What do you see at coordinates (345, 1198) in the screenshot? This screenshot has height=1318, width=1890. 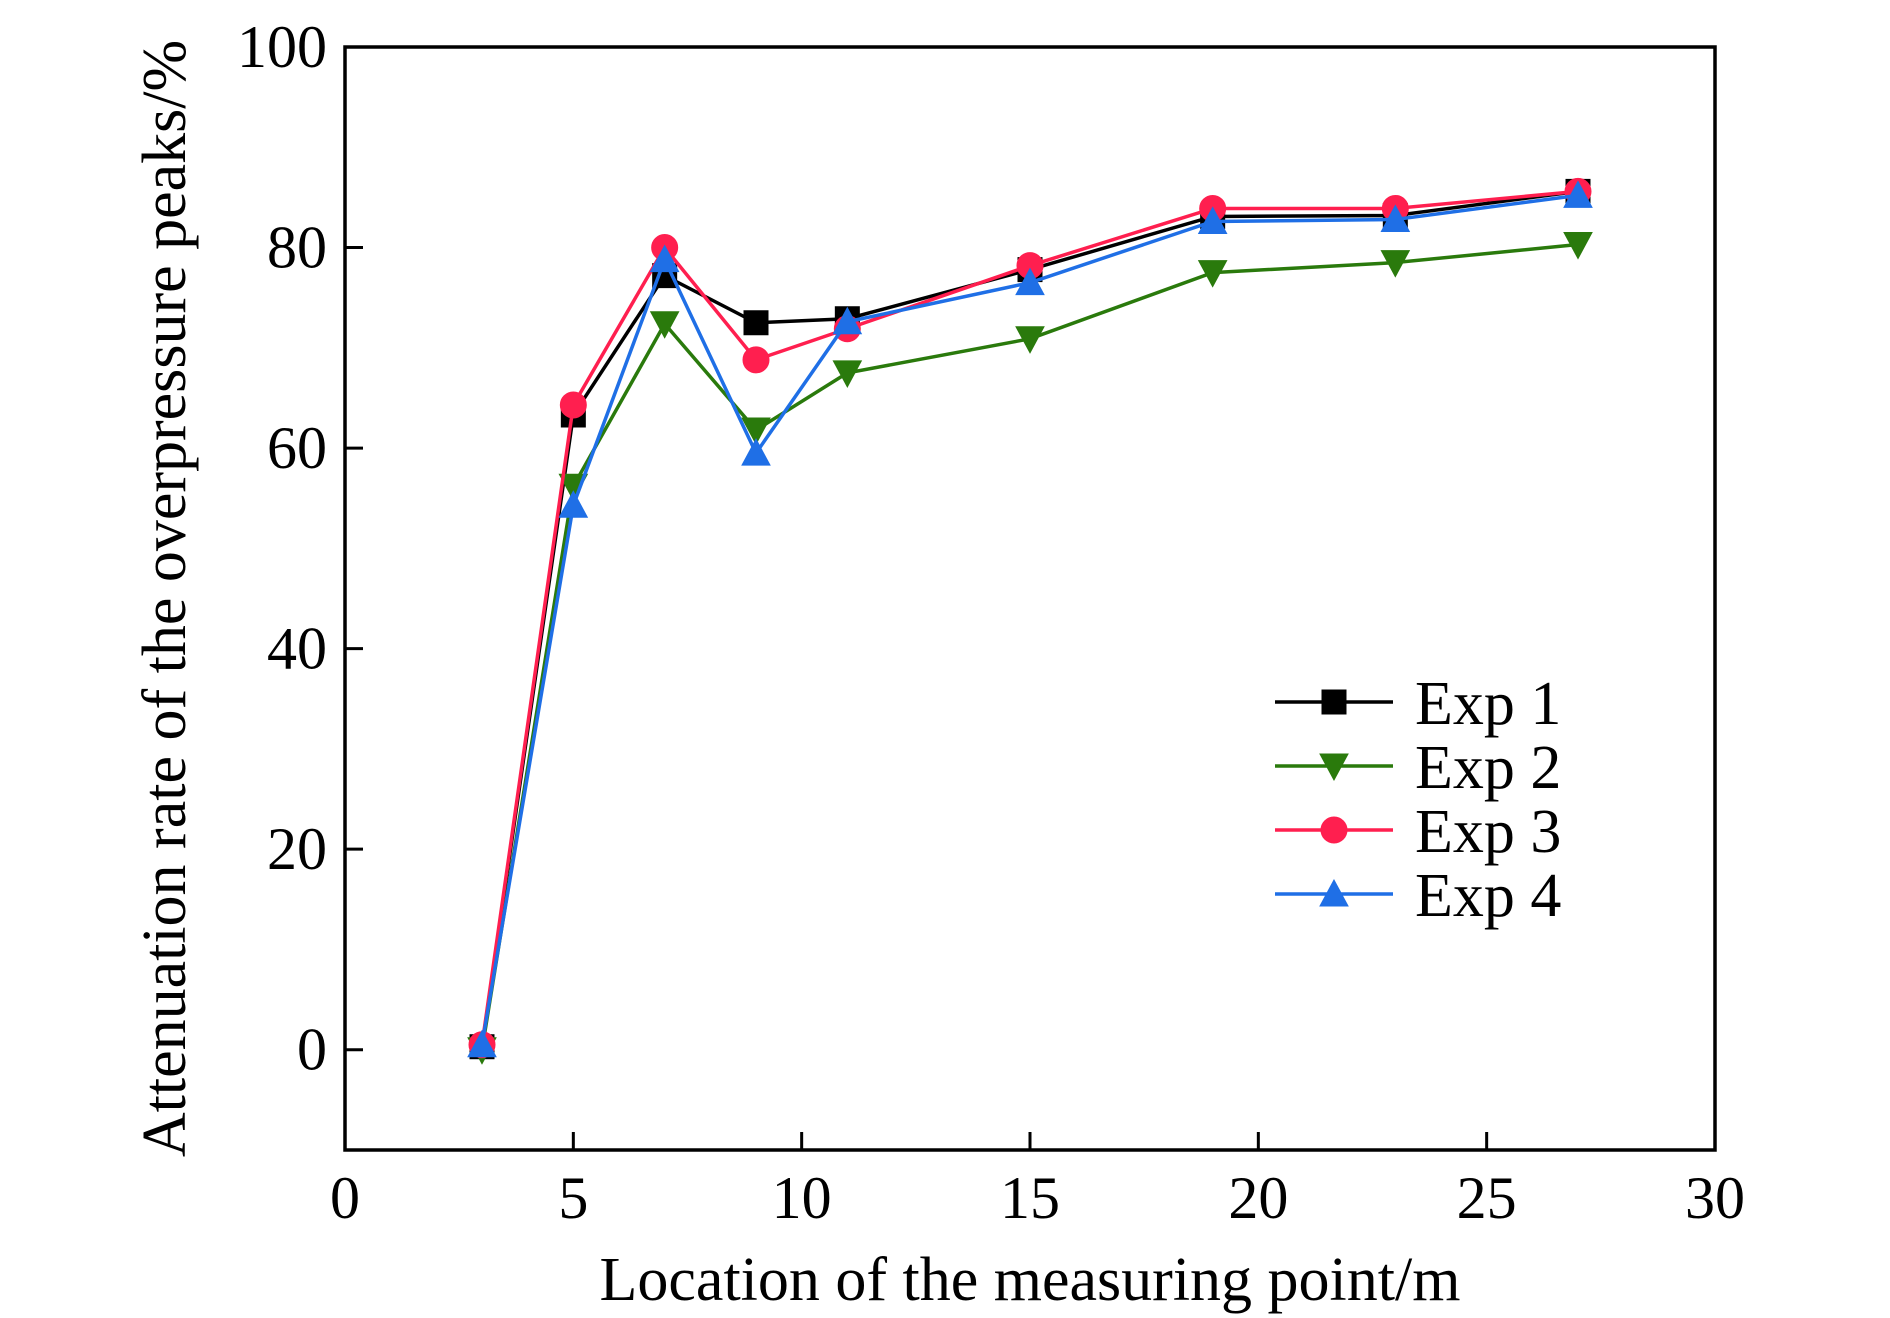 I see `x-tick-label: 0` at bounding box center [345, 1198].